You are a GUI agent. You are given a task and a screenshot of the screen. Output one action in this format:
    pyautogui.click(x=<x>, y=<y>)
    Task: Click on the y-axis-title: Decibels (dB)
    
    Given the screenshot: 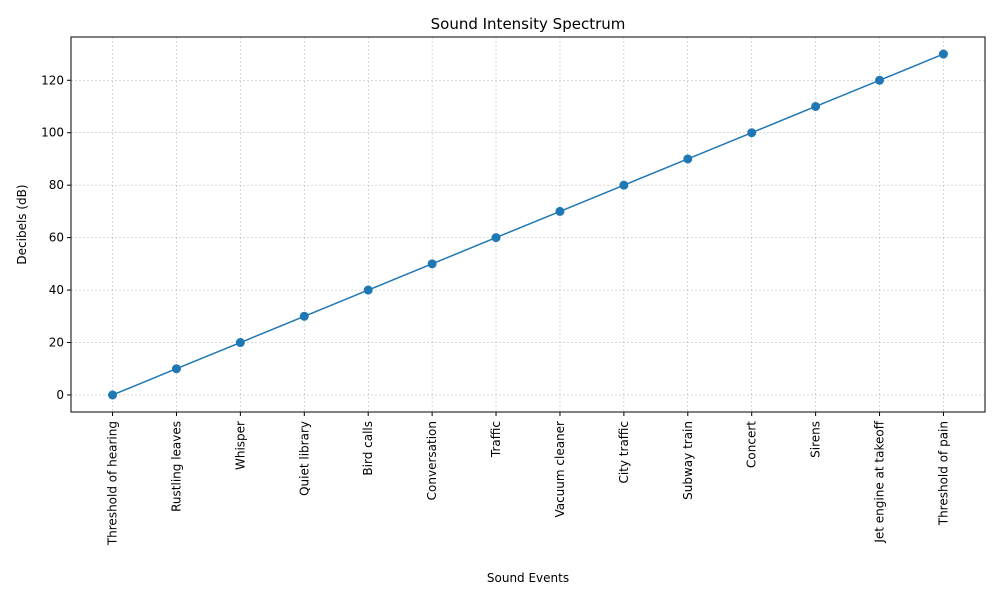 What is the action you would take?
    pyautogui.click(x=22, y=224)
    